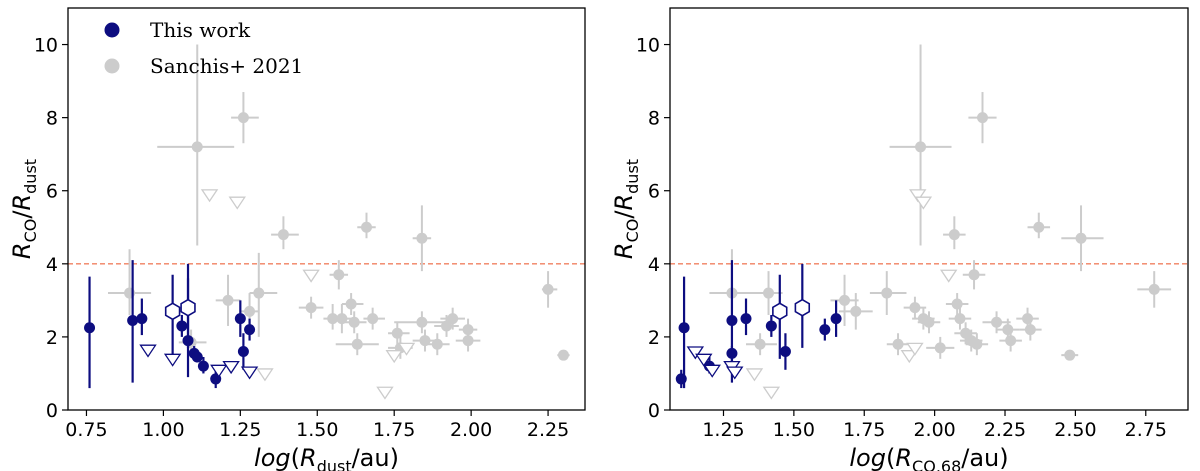 The height and width of the screenshot is (471, 1200). I want to click on y-tick-label: 2, so click(52, 338).